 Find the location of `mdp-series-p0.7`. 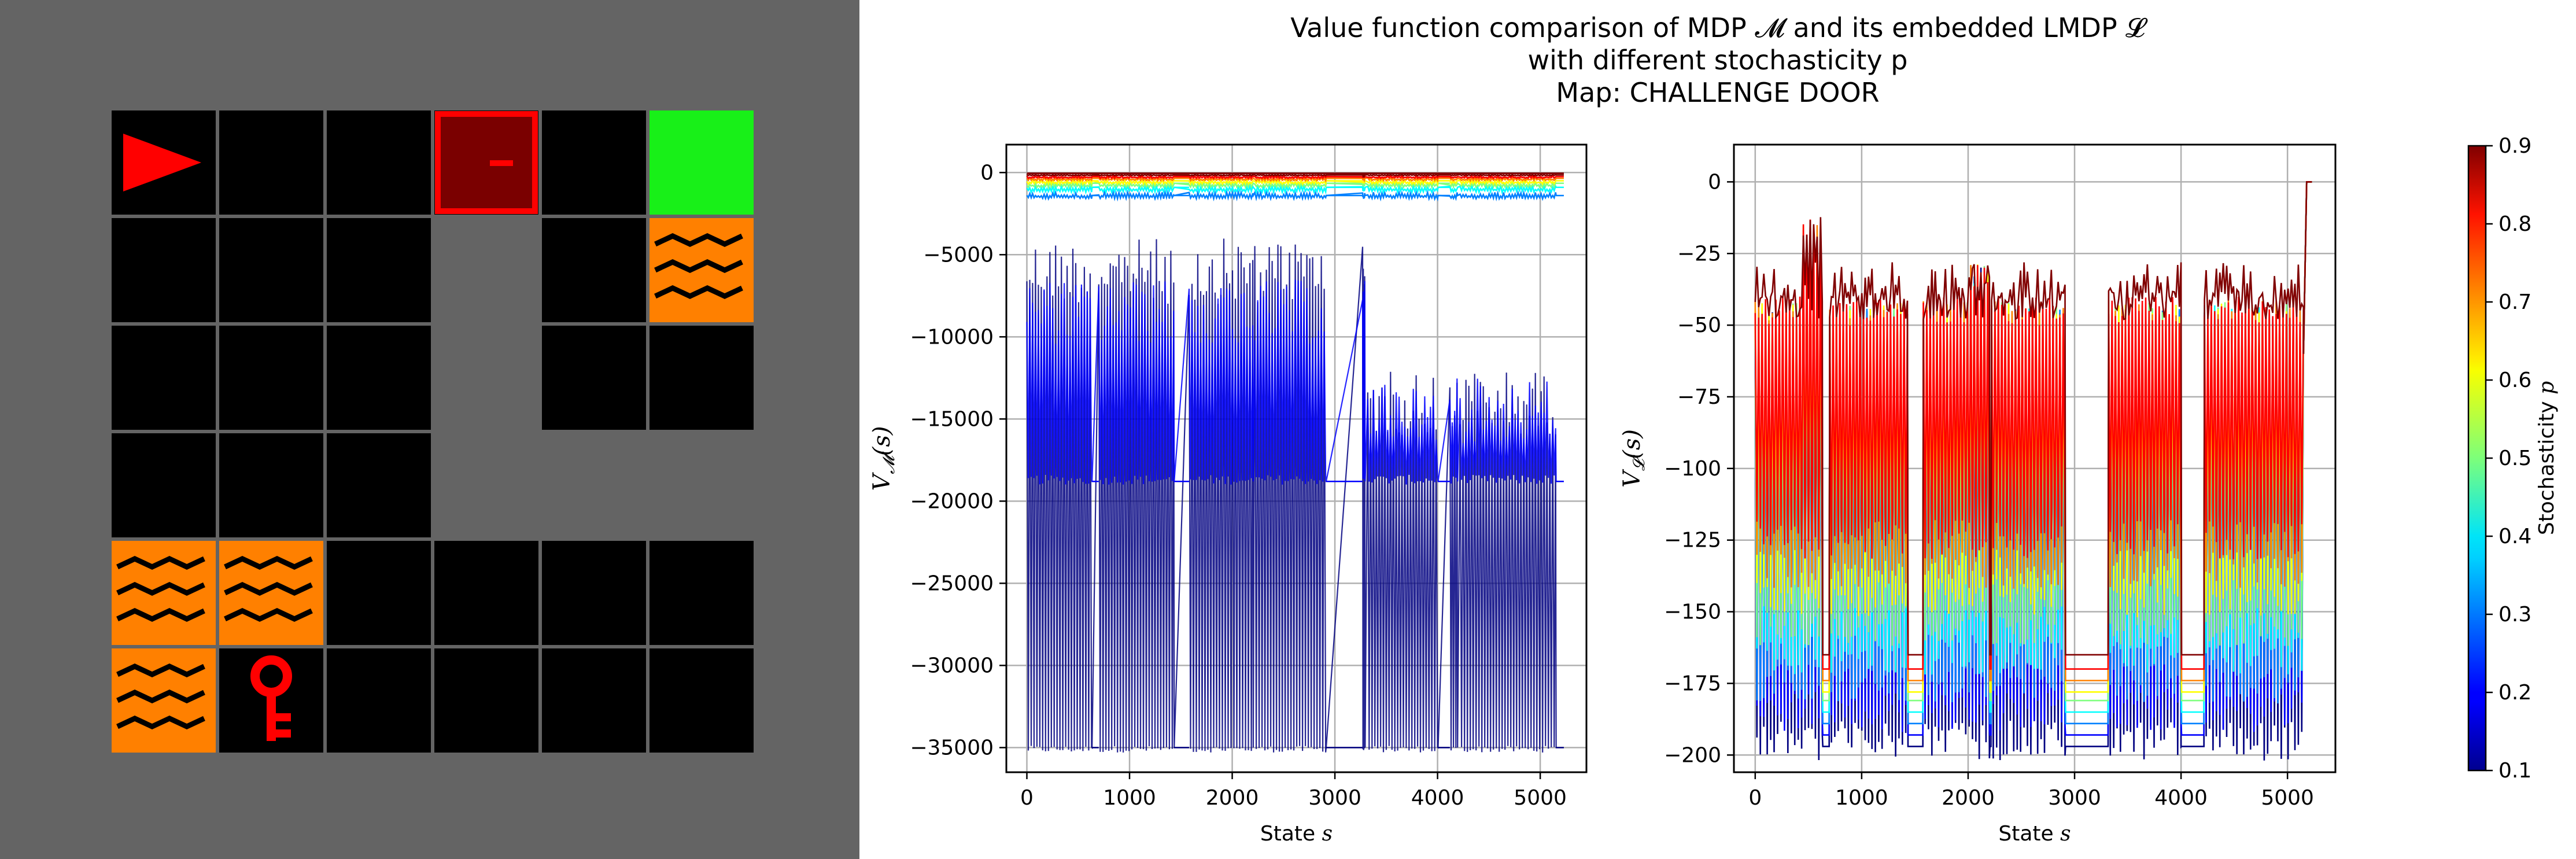

mdp-series-p0.7 is located at coordinates (1291, 179).